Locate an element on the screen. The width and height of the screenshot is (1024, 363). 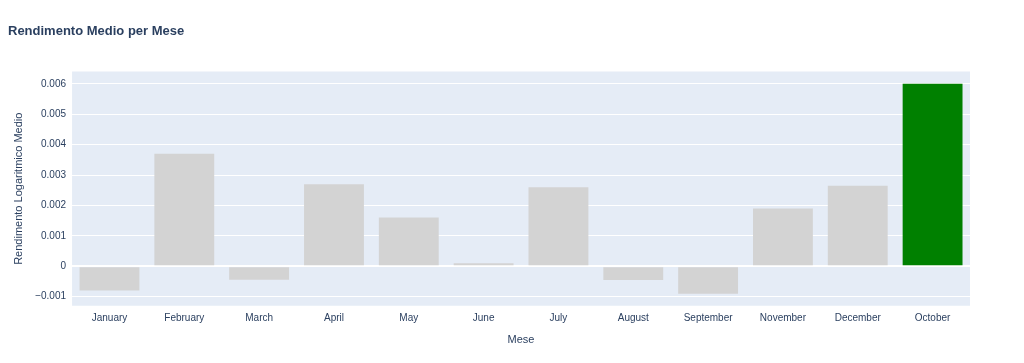
y-tick-label: 0.004 is located at coordinates (54, 144).